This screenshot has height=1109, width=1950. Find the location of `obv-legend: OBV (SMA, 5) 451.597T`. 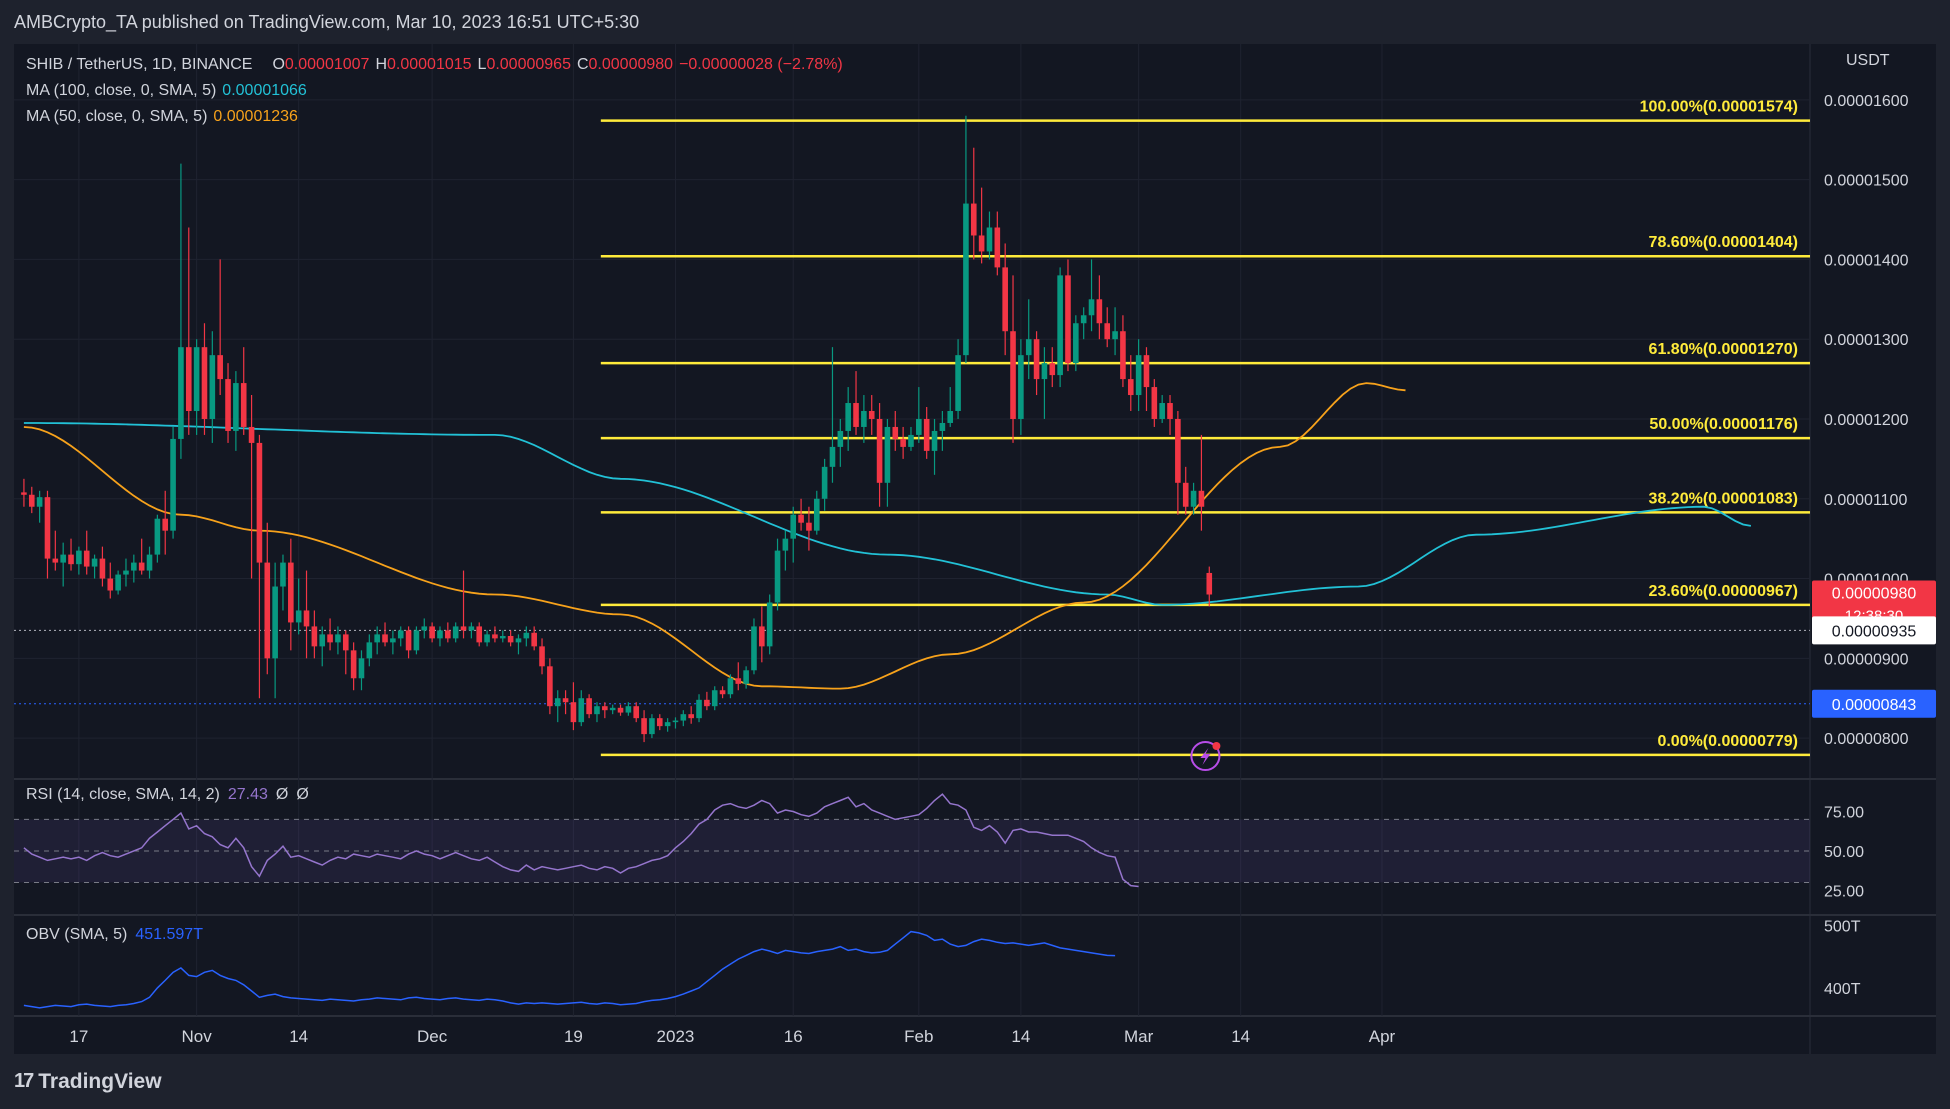

obv-legend: OBV (SMA, 5) 451.597T is located at coordinates (114, 935).